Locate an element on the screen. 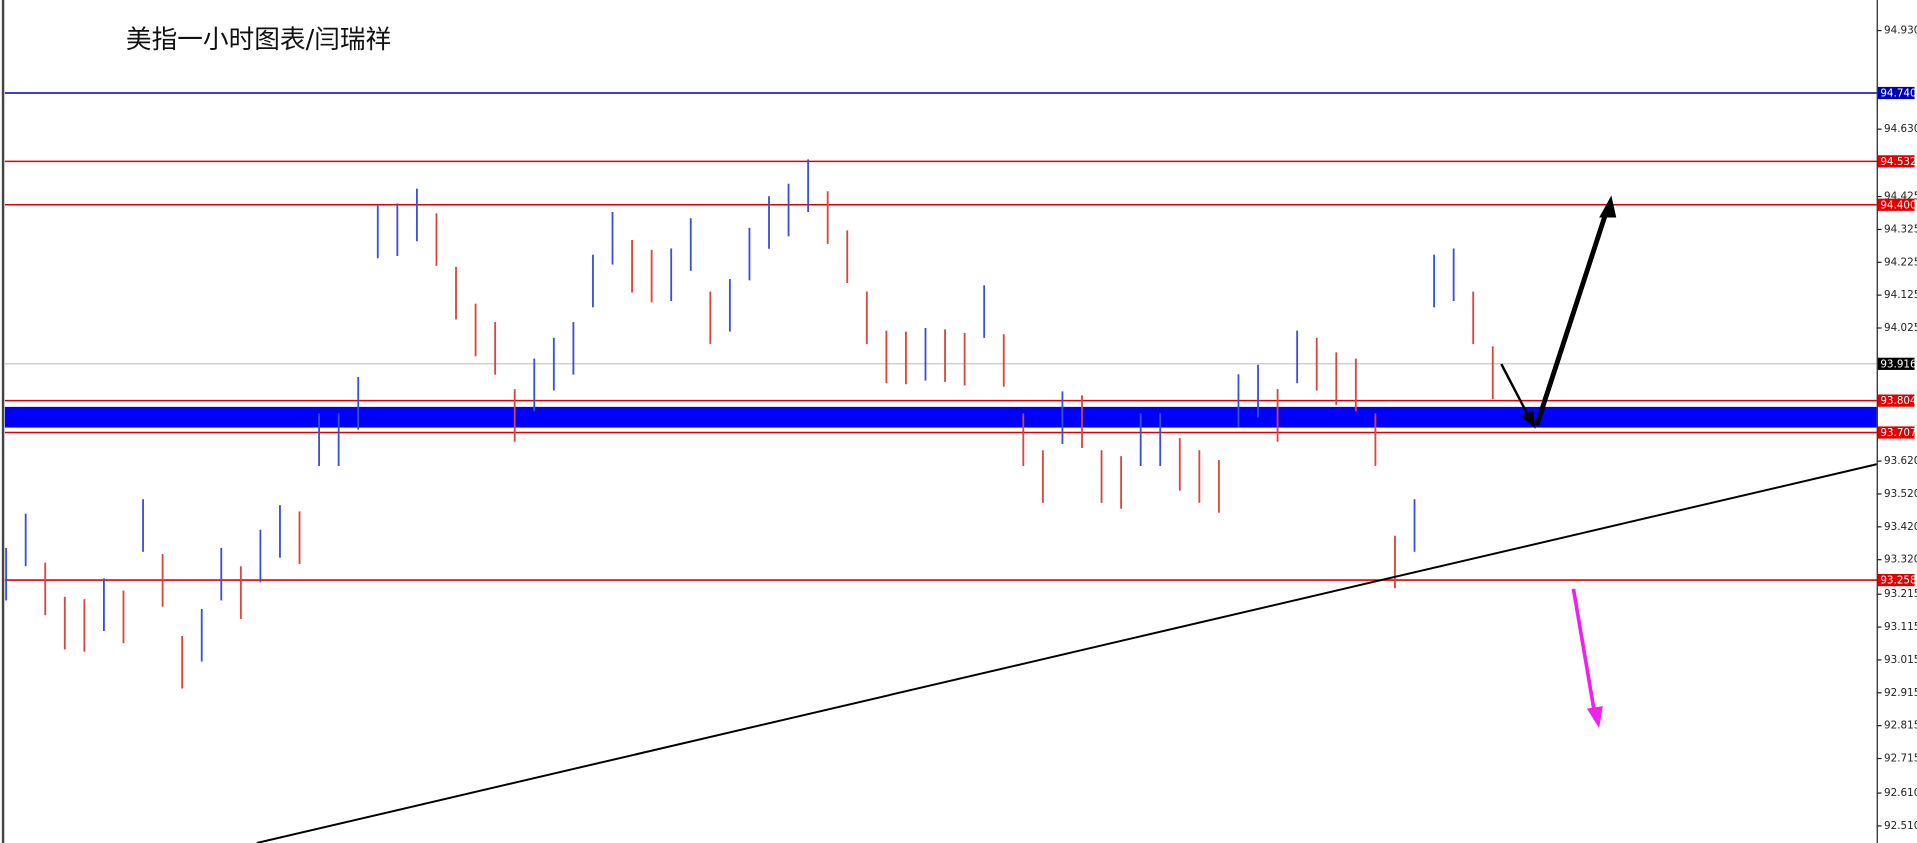 Image resolution: width=1917 pixels, height=843 pixels. price-tag-label: 93.916 is located at coordinates (1898, 364).